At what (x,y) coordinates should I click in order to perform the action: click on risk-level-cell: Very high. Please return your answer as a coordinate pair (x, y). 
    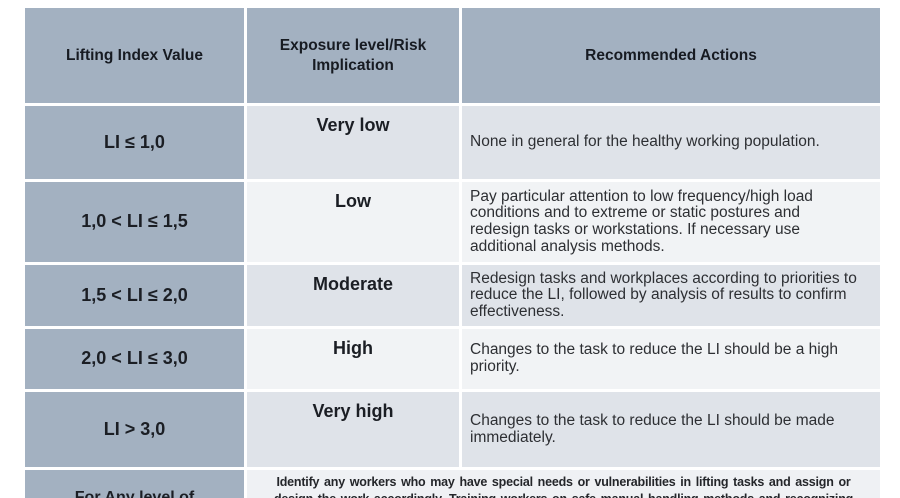
    Looking at the image, I should click on (353, 429).